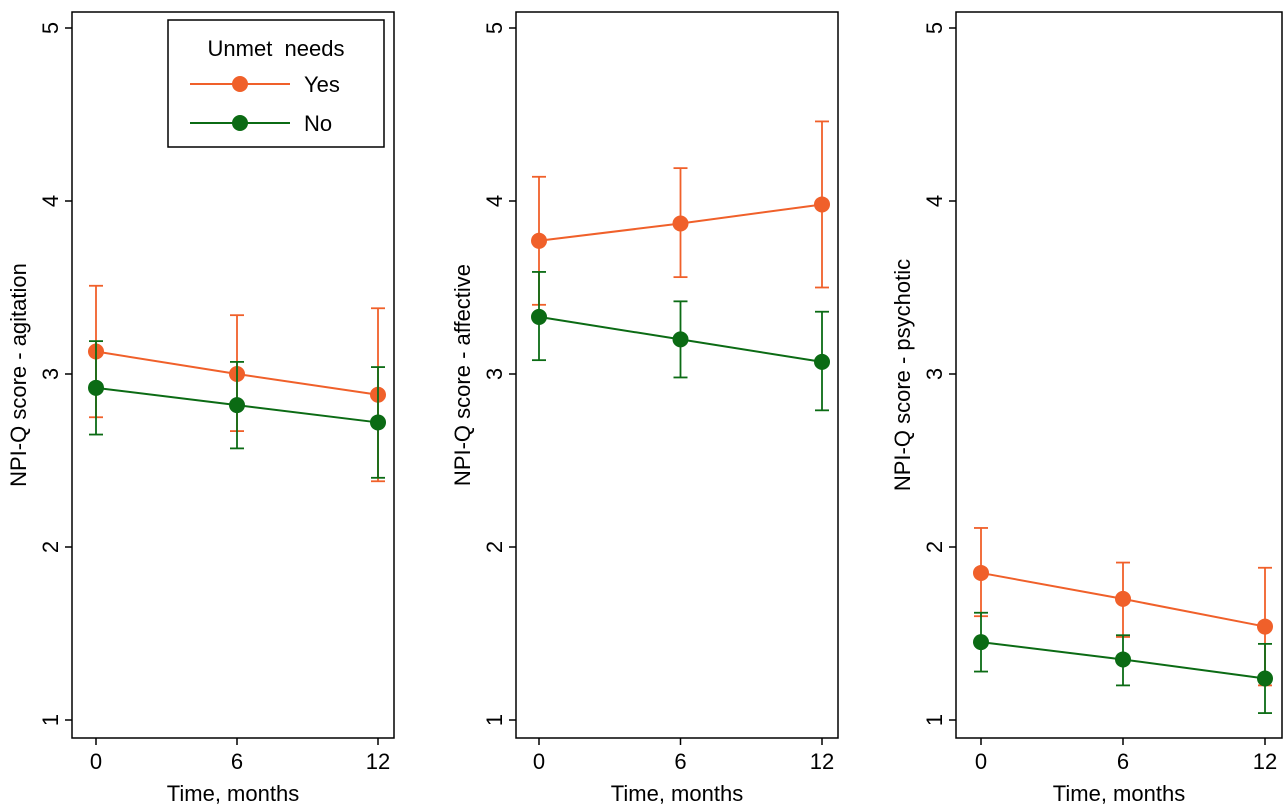 This screenshot has width=1287, height=805. I want to click on legend-label-yes: Yes, so click(322, 84).